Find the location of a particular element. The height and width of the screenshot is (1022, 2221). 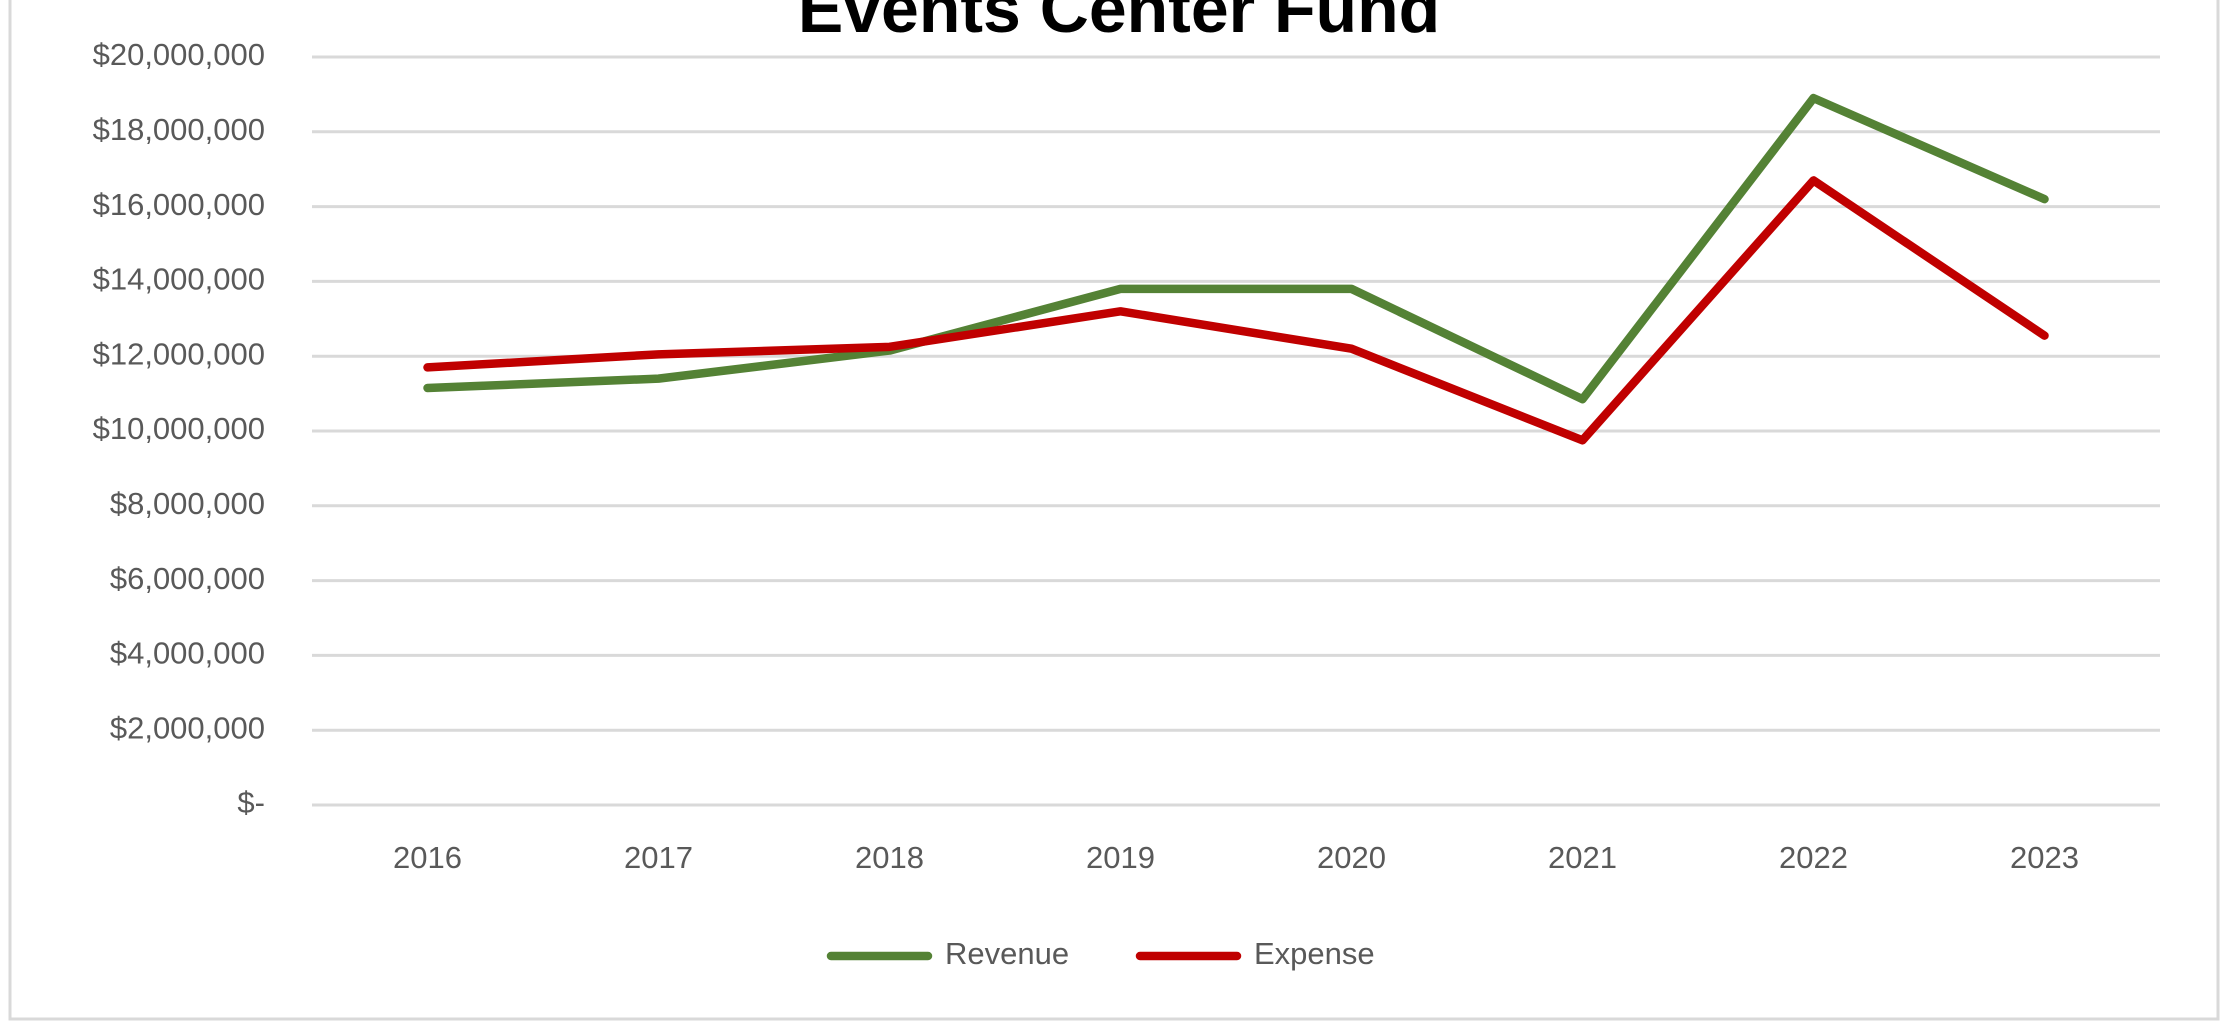

x-tick-label: 2021 is located at coordinates (1582, 857).